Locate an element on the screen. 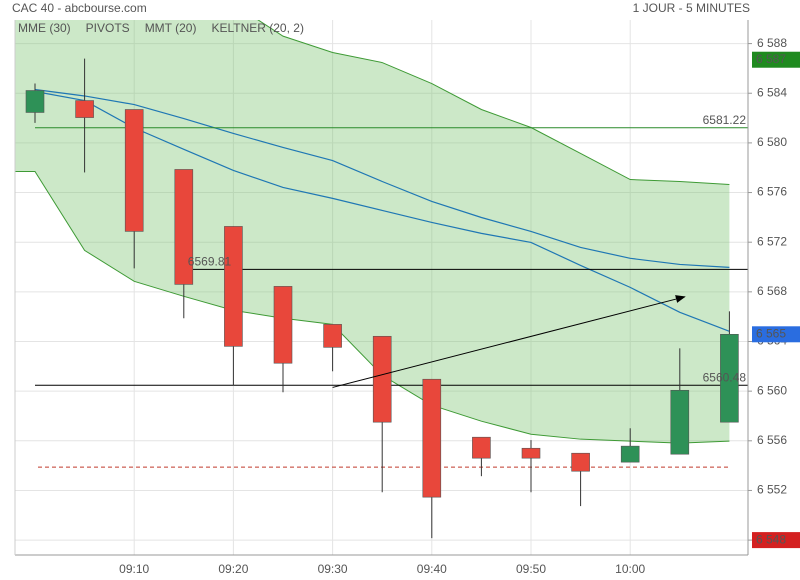 Image resolution: width=800 pixels, height=580 pixels. pivot-label: 6569.81 is located at coordinates (210, 262).